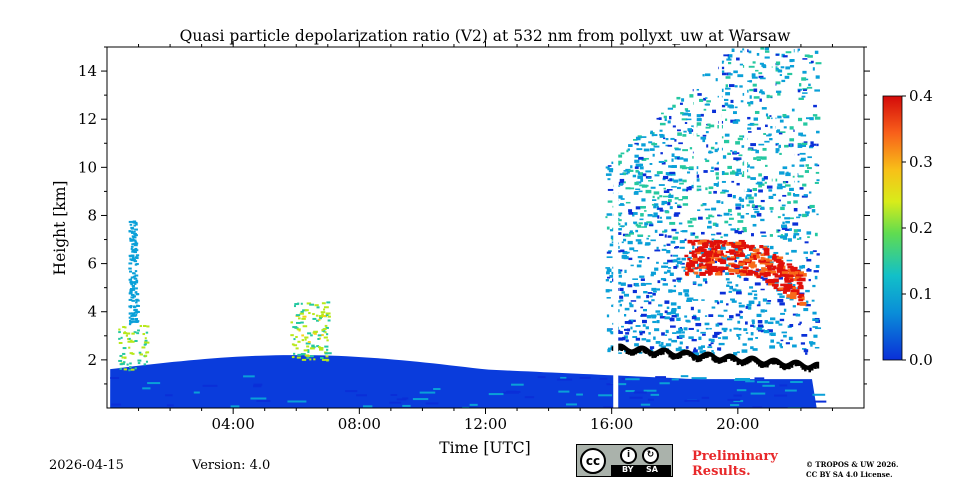 The width and height of the screenshot is (960, 480). Describe the element at coordinates (921, 294) in the screenshot. I see `colorbar-tick-label: 0.1` at that location.